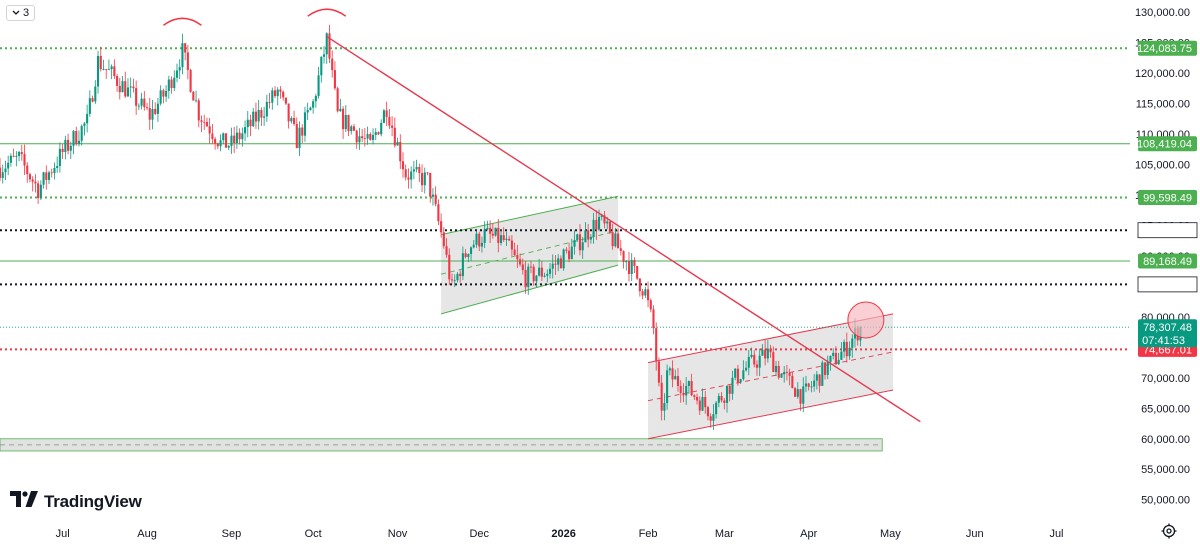  Describe the element at coordinates (975, 534) in the screenshot. I see `x-tick-label: Jun` at that location.